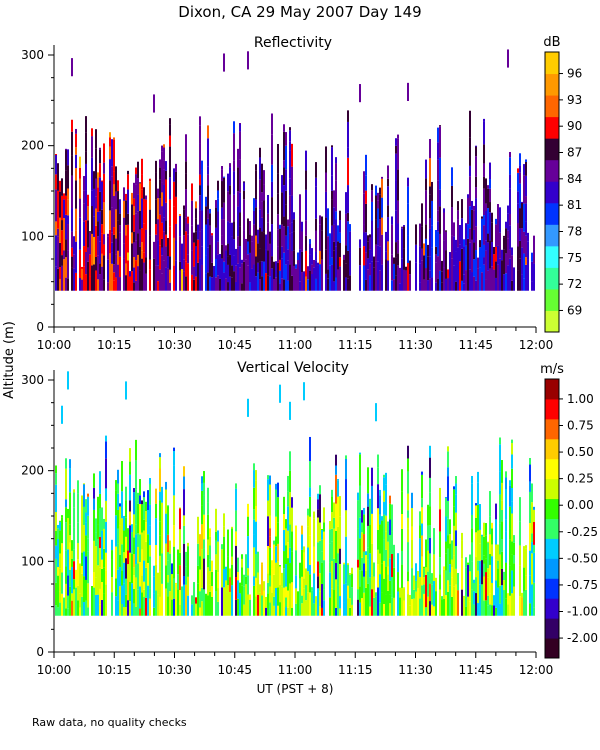  I want to click on y-tick-label: 300, so click(32, 55).